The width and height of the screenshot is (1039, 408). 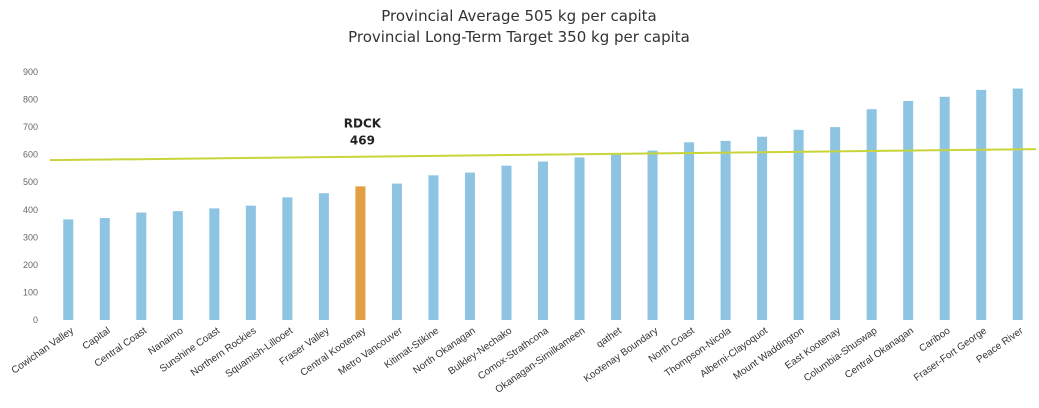 What do you see at coordinates (30, 196) in the screenshot?
I see `y-axis: 0 100 200 300 400 500 600 700 800 900` at bounding box center [30, 196].